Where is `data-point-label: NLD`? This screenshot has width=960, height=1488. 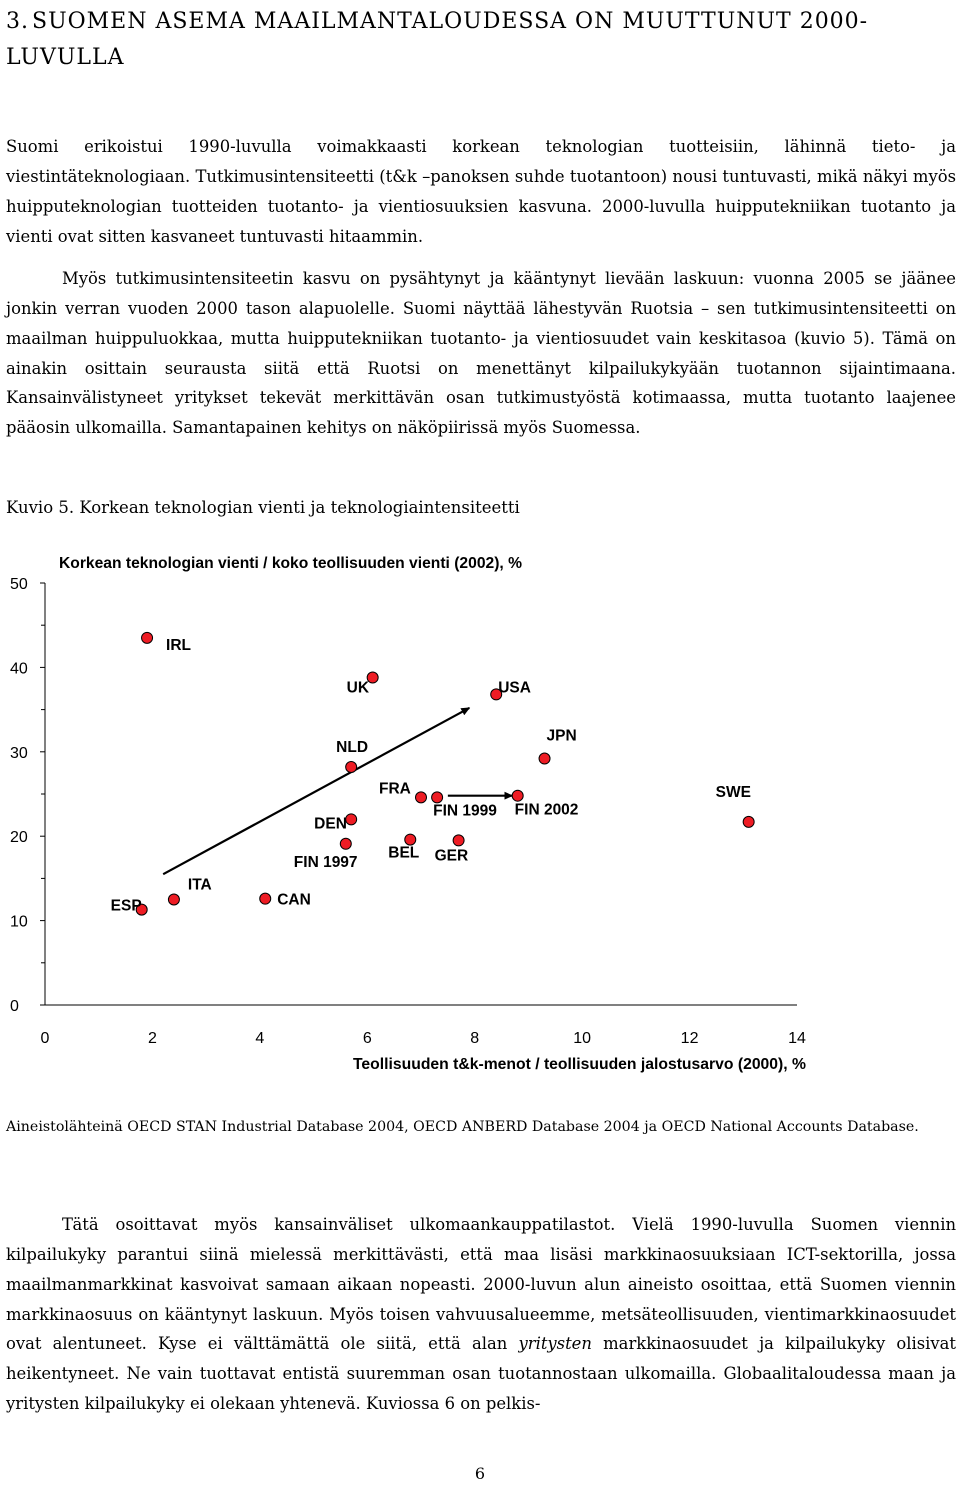
data-point-label: NLD is located at coordinates (352, 747).